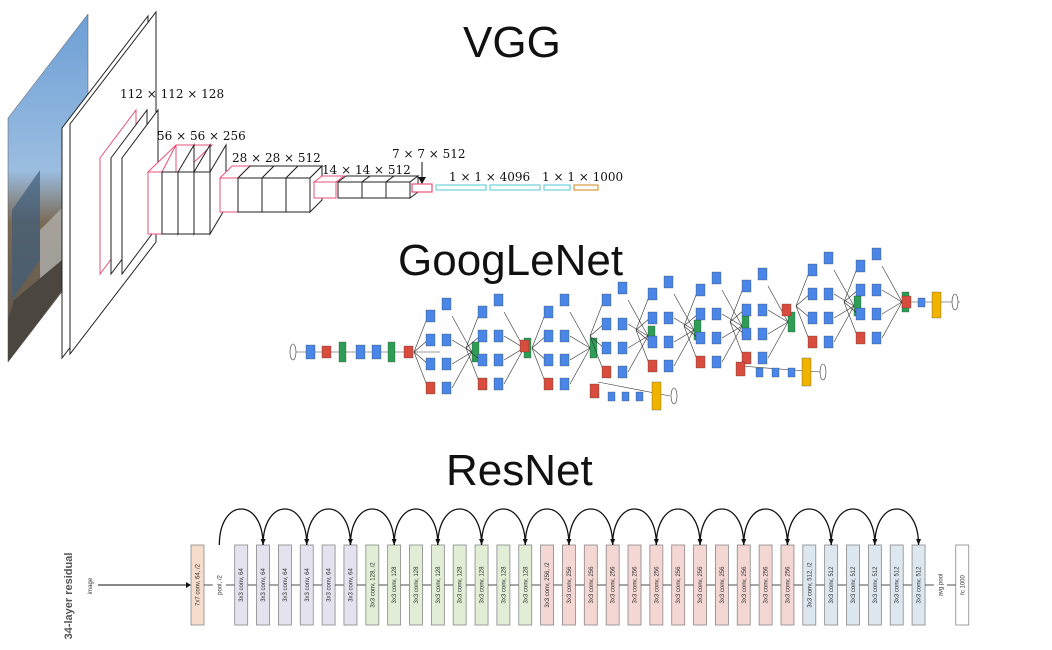 This screenshot has width=1052, height=650. What do you see at coordinates (342, 352) in the screenshot?
I see `norm-node` at bounding box center [342, 352].